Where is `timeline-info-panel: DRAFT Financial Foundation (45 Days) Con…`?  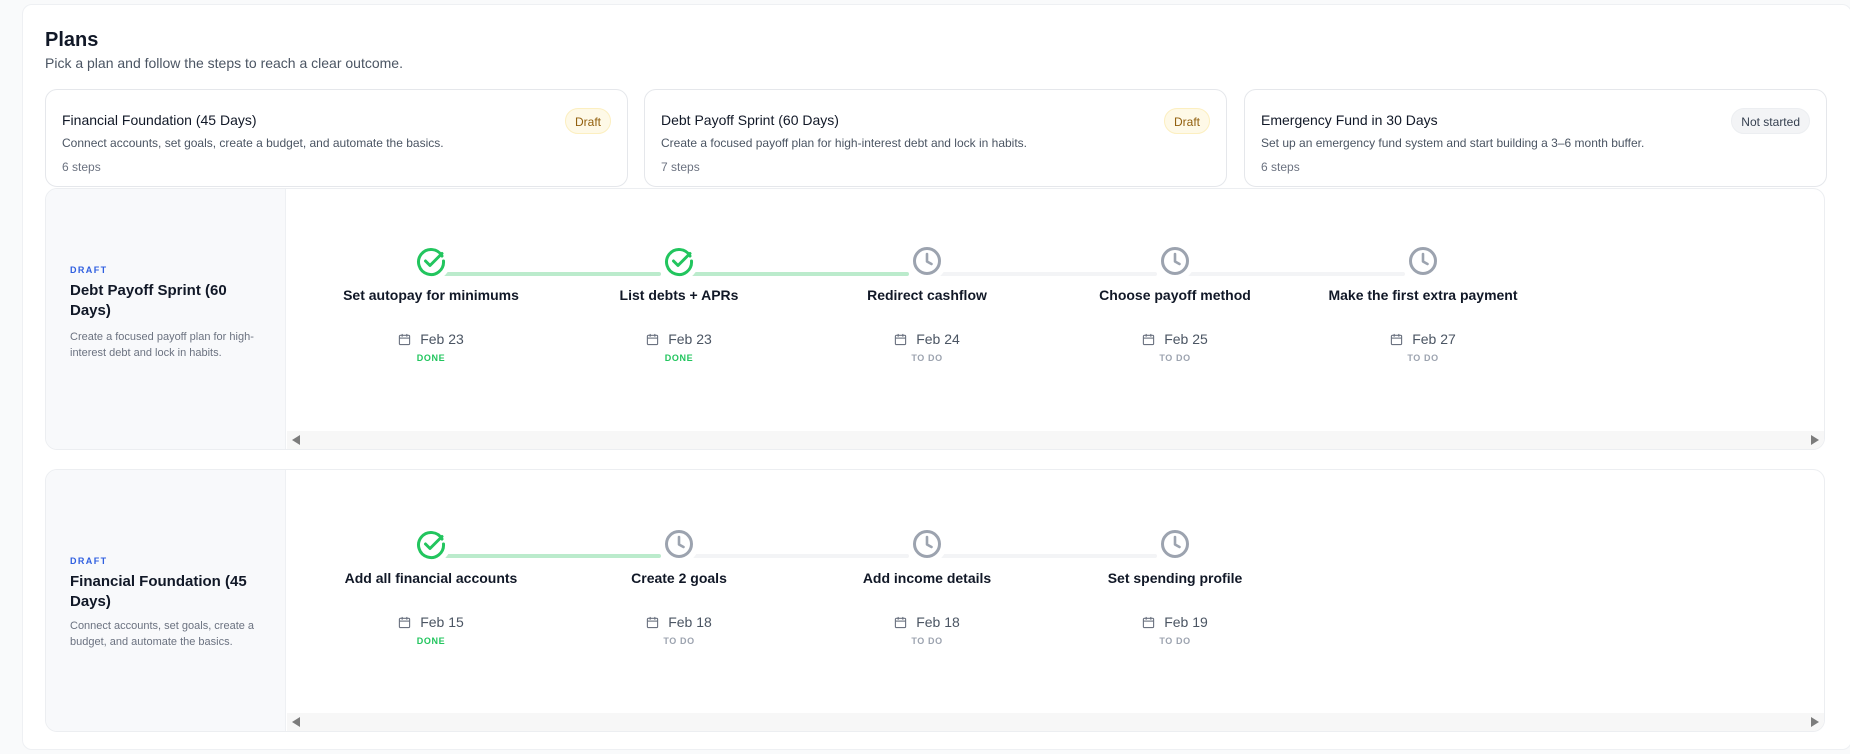 timeline-info-panel: DRAFT Financial Foundation (45 Days) Con… is located at coordinates (166, 600).